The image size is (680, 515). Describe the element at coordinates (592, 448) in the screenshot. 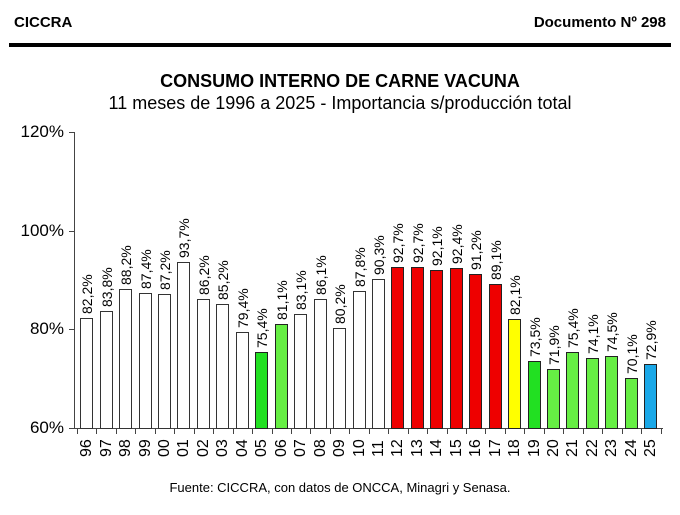

I see `x-tick-label: 22` at that location.